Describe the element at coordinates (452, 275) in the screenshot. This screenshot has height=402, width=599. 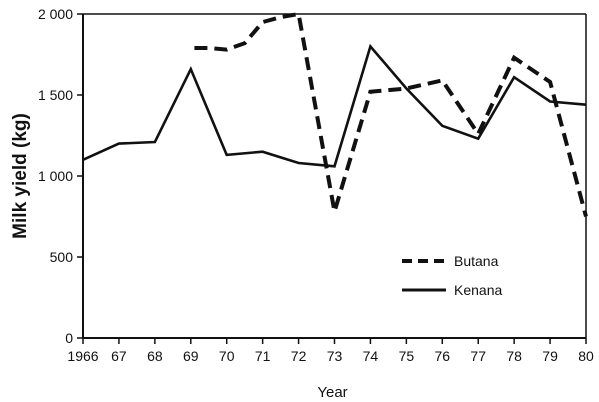
I see `legend: Butana Kenana` at that location.